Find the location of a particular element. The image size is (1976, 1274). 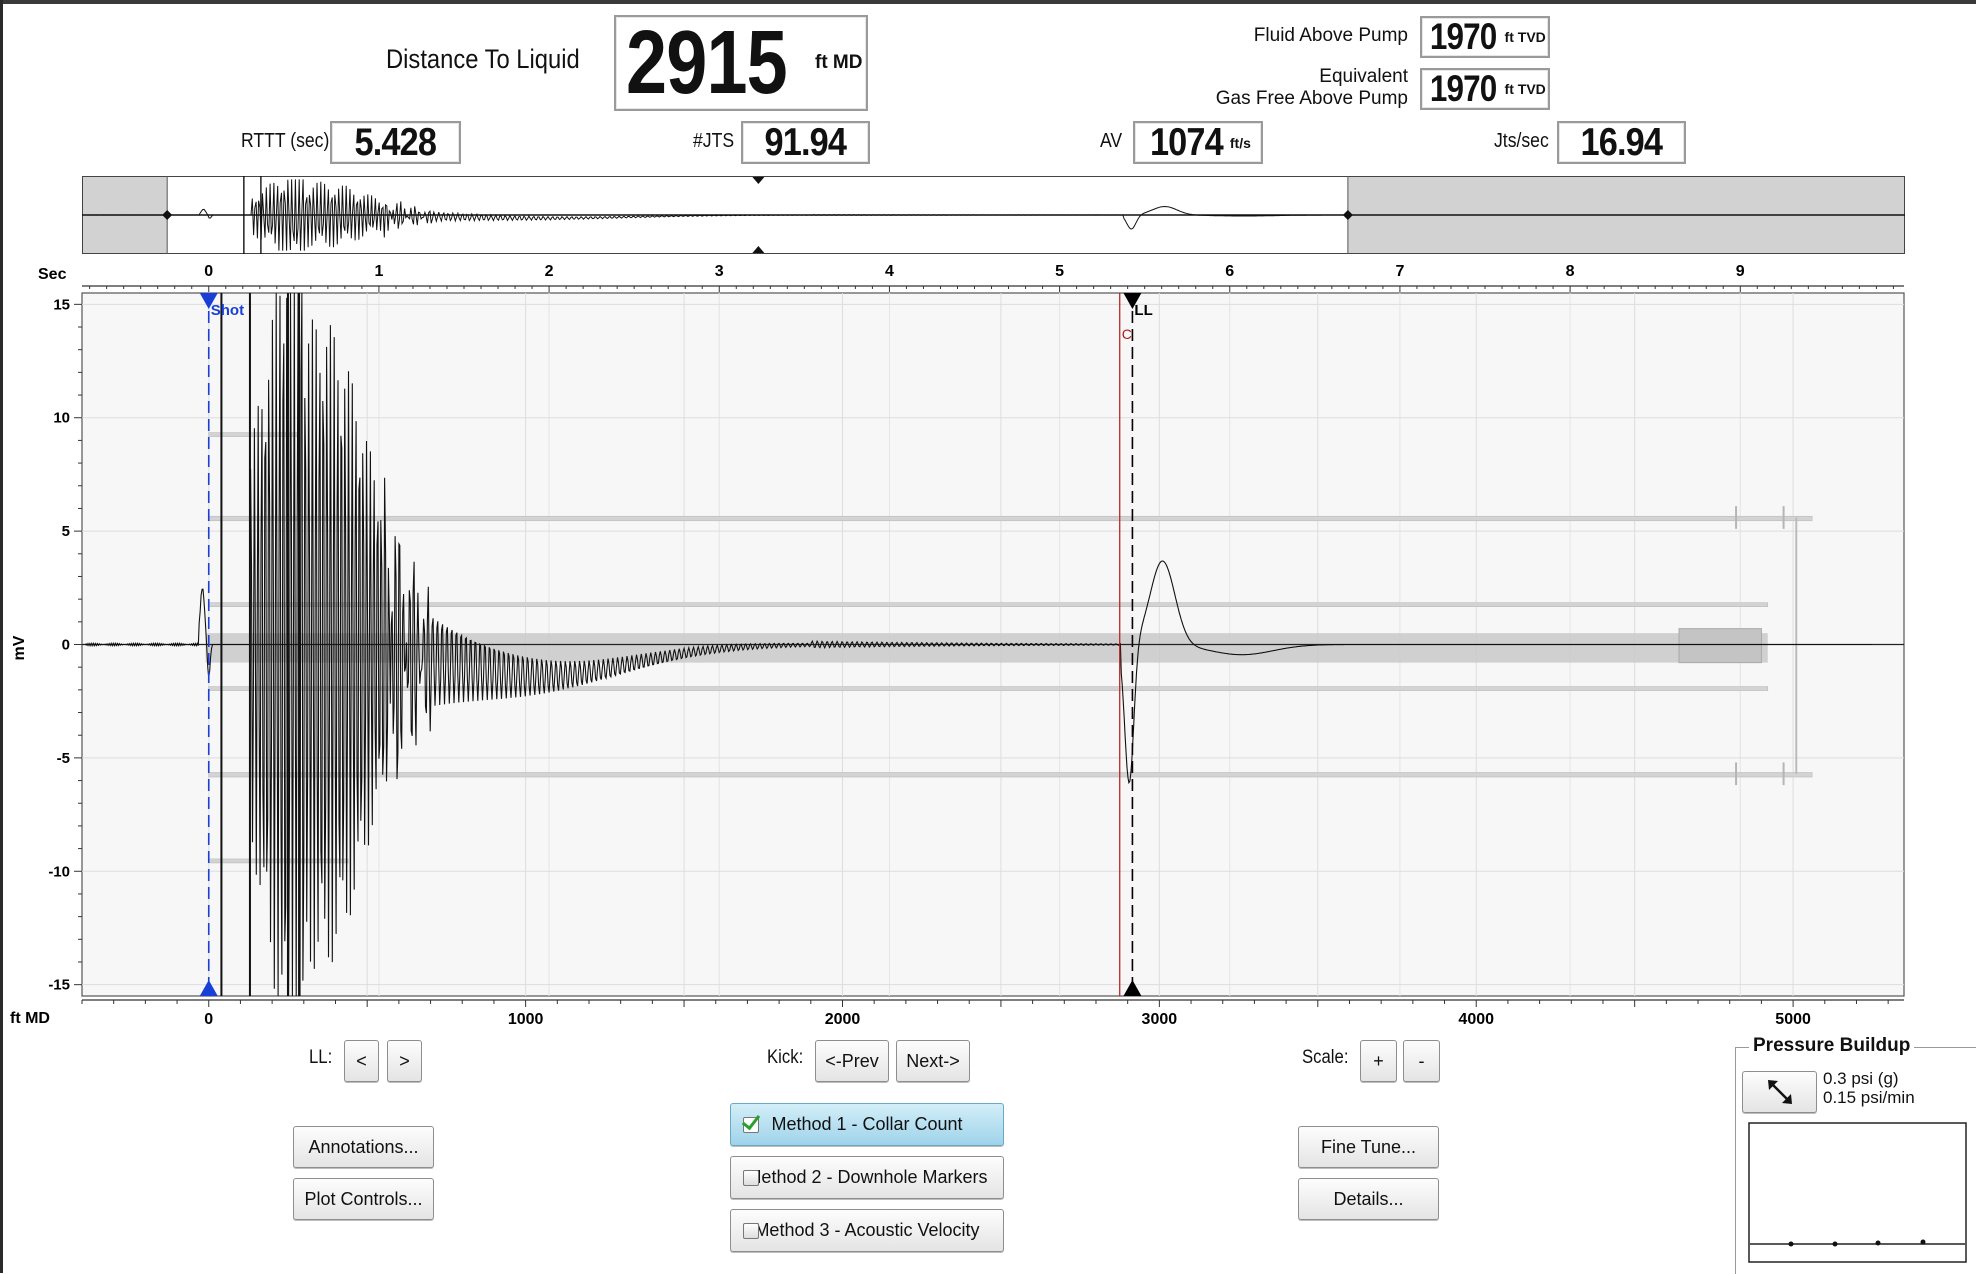

rttt-label: RTTT (sec) is located at coordinates (285, 141).